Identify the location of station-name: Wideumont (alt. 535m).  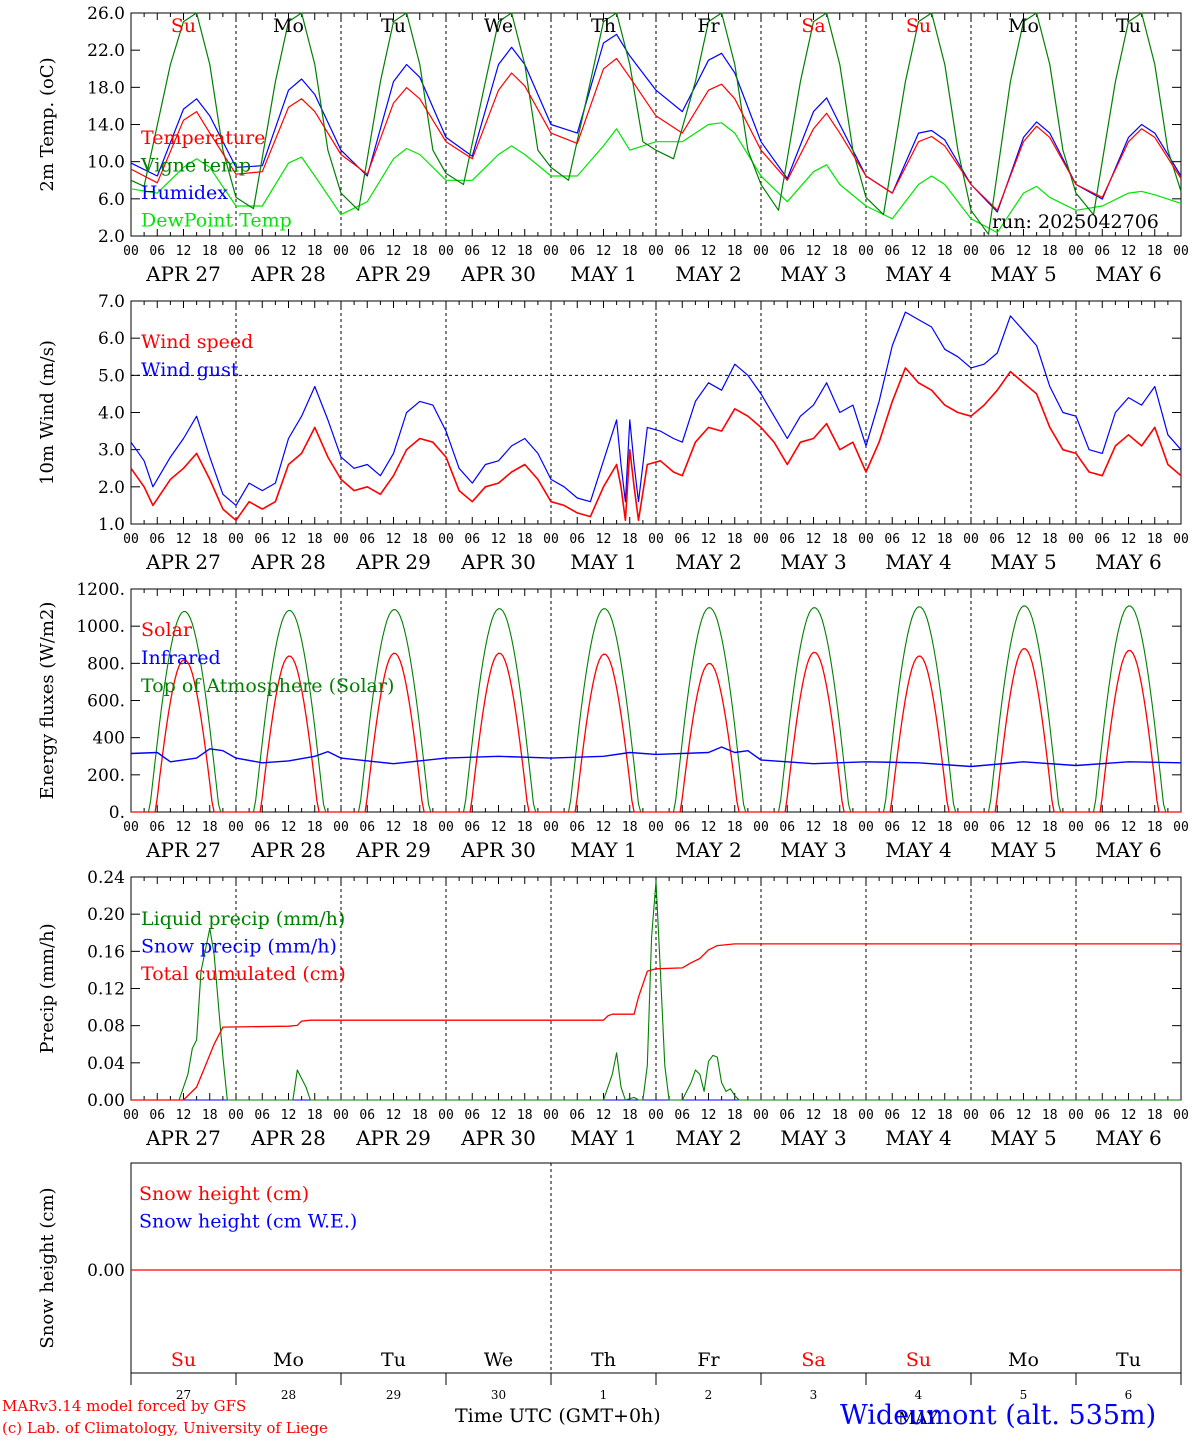
(998, 1415).